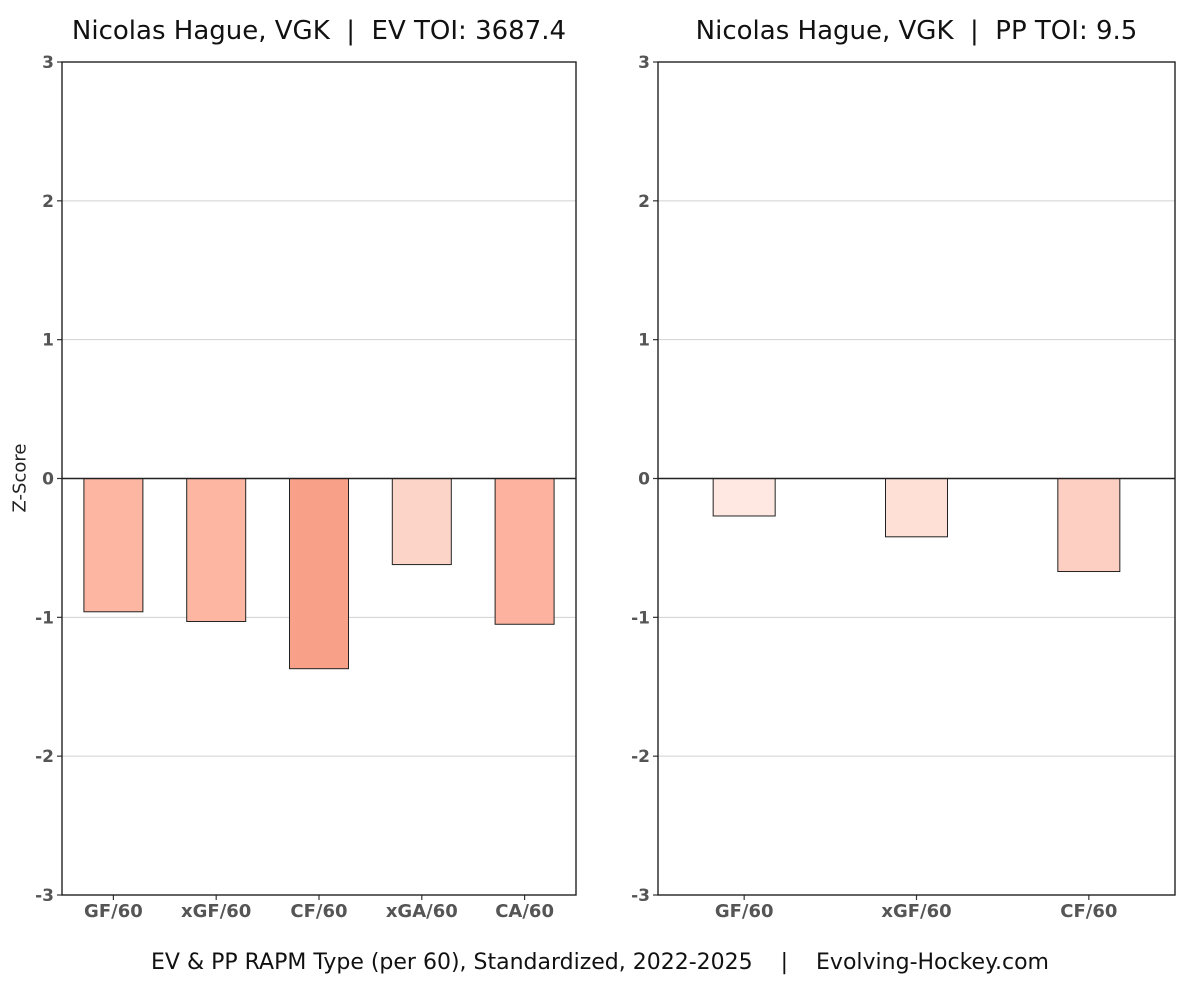 The image size is (1200, 988). What do you see at coordinates (916, 911) in the screenshot?
I see `pp-x-tick-label: xGF/60` at bounding box center [916, 911].